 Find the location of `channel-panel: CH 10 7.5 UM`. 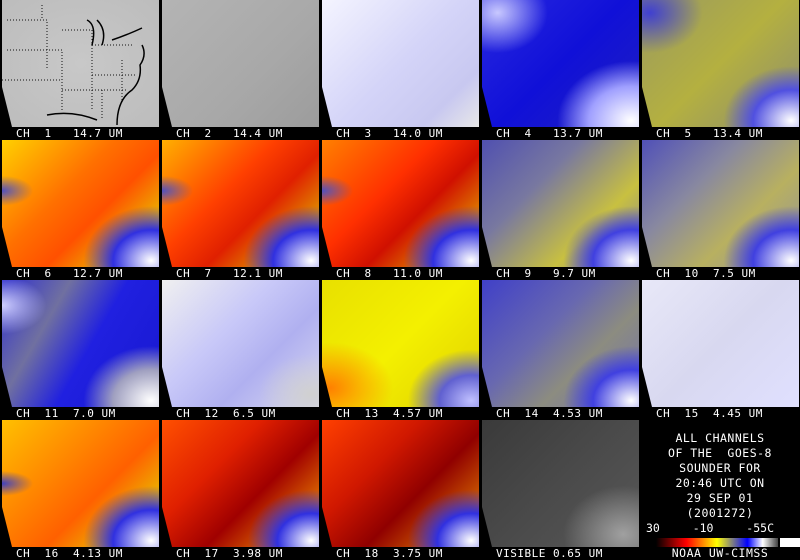

channel-panel: CH 10 7.5 UM is located at coordinates (720, 210).